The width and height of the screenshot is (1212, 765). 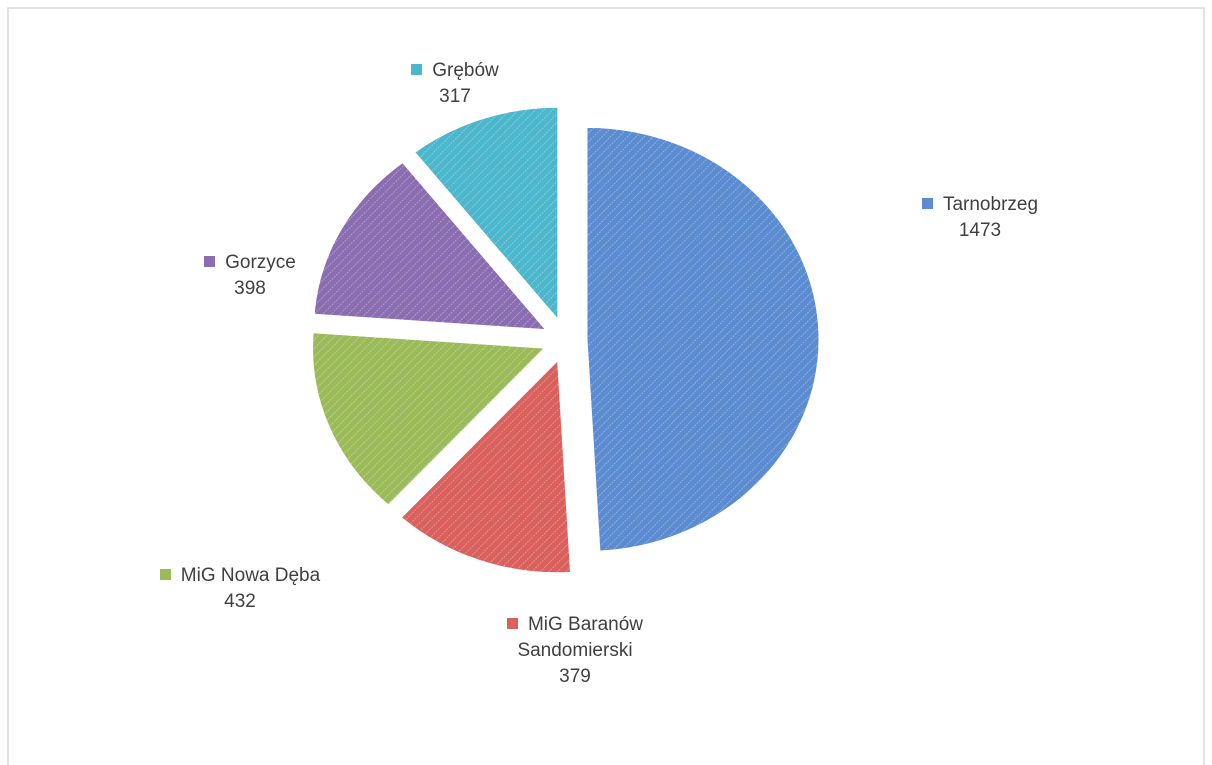 I want to click on data-label: MiG Baranów Sandomierski 379, so click(x=575, y=651).